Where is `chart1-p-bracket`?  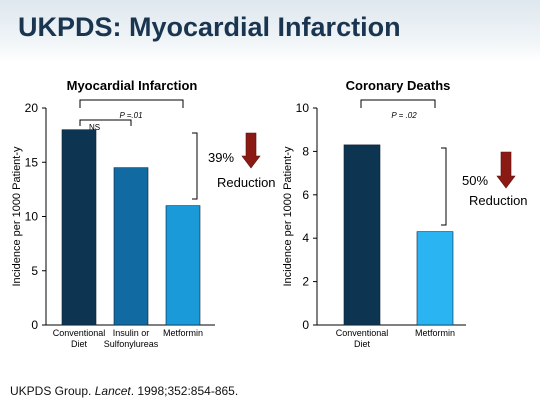
chart1-p-bracket is located at coordinates (131, 103).